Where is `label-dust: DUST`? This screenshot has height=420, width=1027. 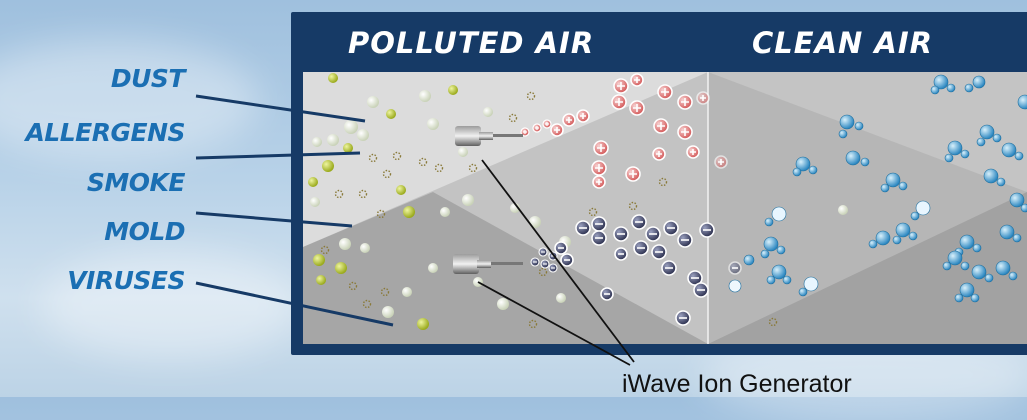
label-dust: DUST is located at coordinates (148, 78).